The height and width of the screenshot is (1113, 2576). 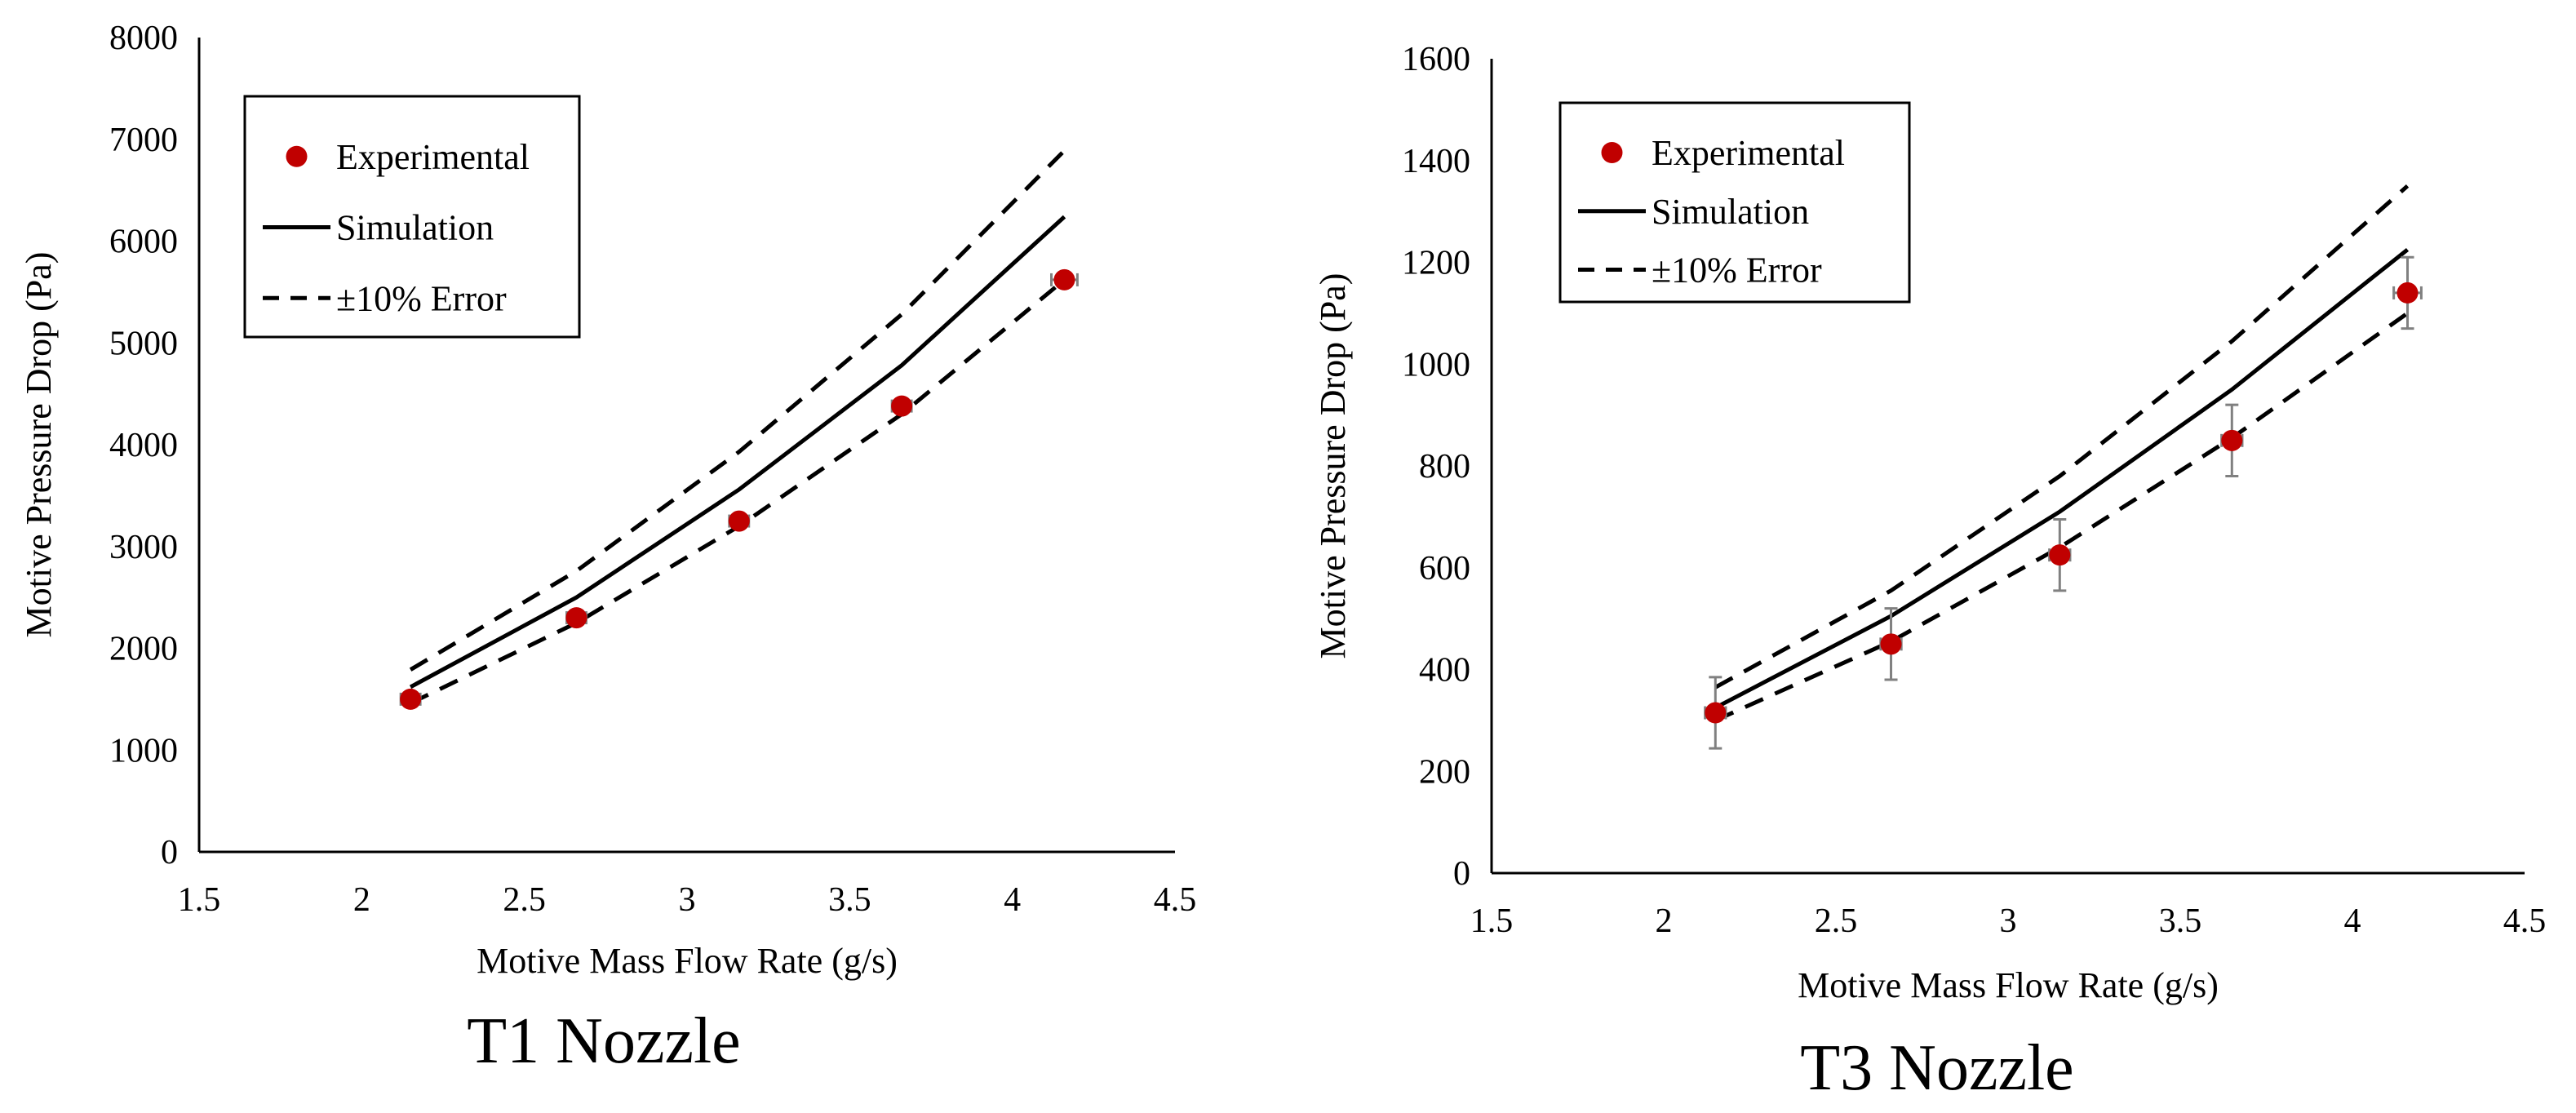 I want to click on y-tick-label: 6000, so click(x=143, y=243).